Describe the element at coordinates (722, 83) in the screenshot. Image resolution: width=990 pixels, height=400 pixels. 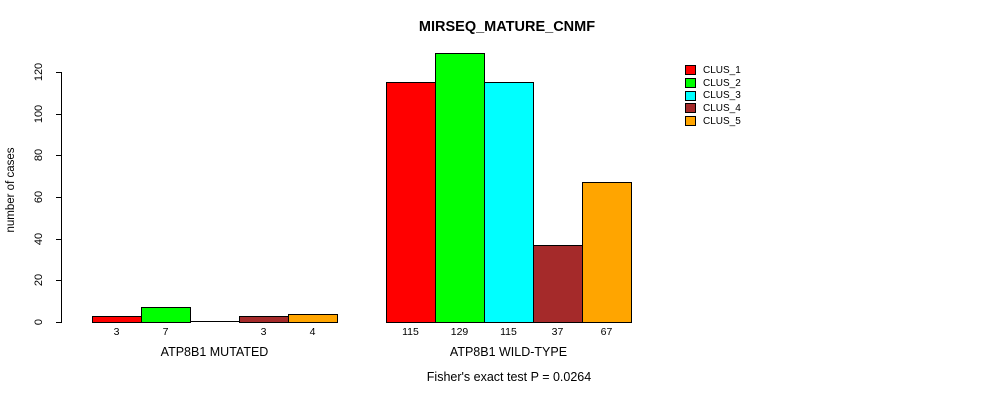
I see `legend-label: CLUS_2` at that location.